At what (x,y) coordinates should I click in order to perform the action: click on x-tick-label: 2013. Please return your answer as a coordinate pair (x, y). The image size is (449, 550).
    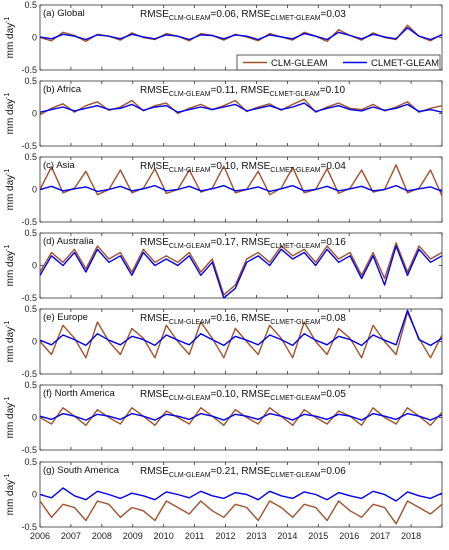
    Looking at the image, I should click on (256, 536).